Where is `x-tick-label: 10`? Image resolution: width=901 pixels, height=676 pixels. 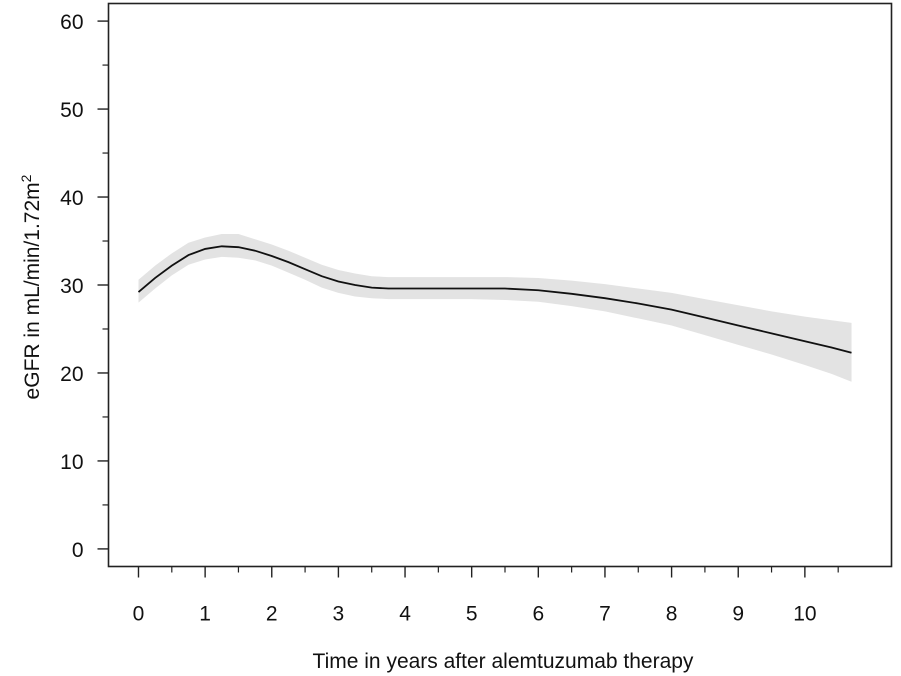
x-tick-label: 10 is located at coordinates (804, 614).